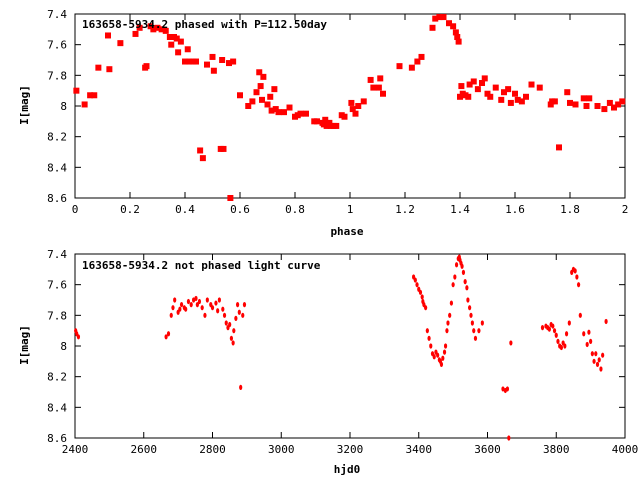 This screenshot has width=640, height=485. What do you see at coordinates (57, 315) in the screenshot?
I see `unphased-y-tick-label: 7.8` at bounding box center [57, 315].